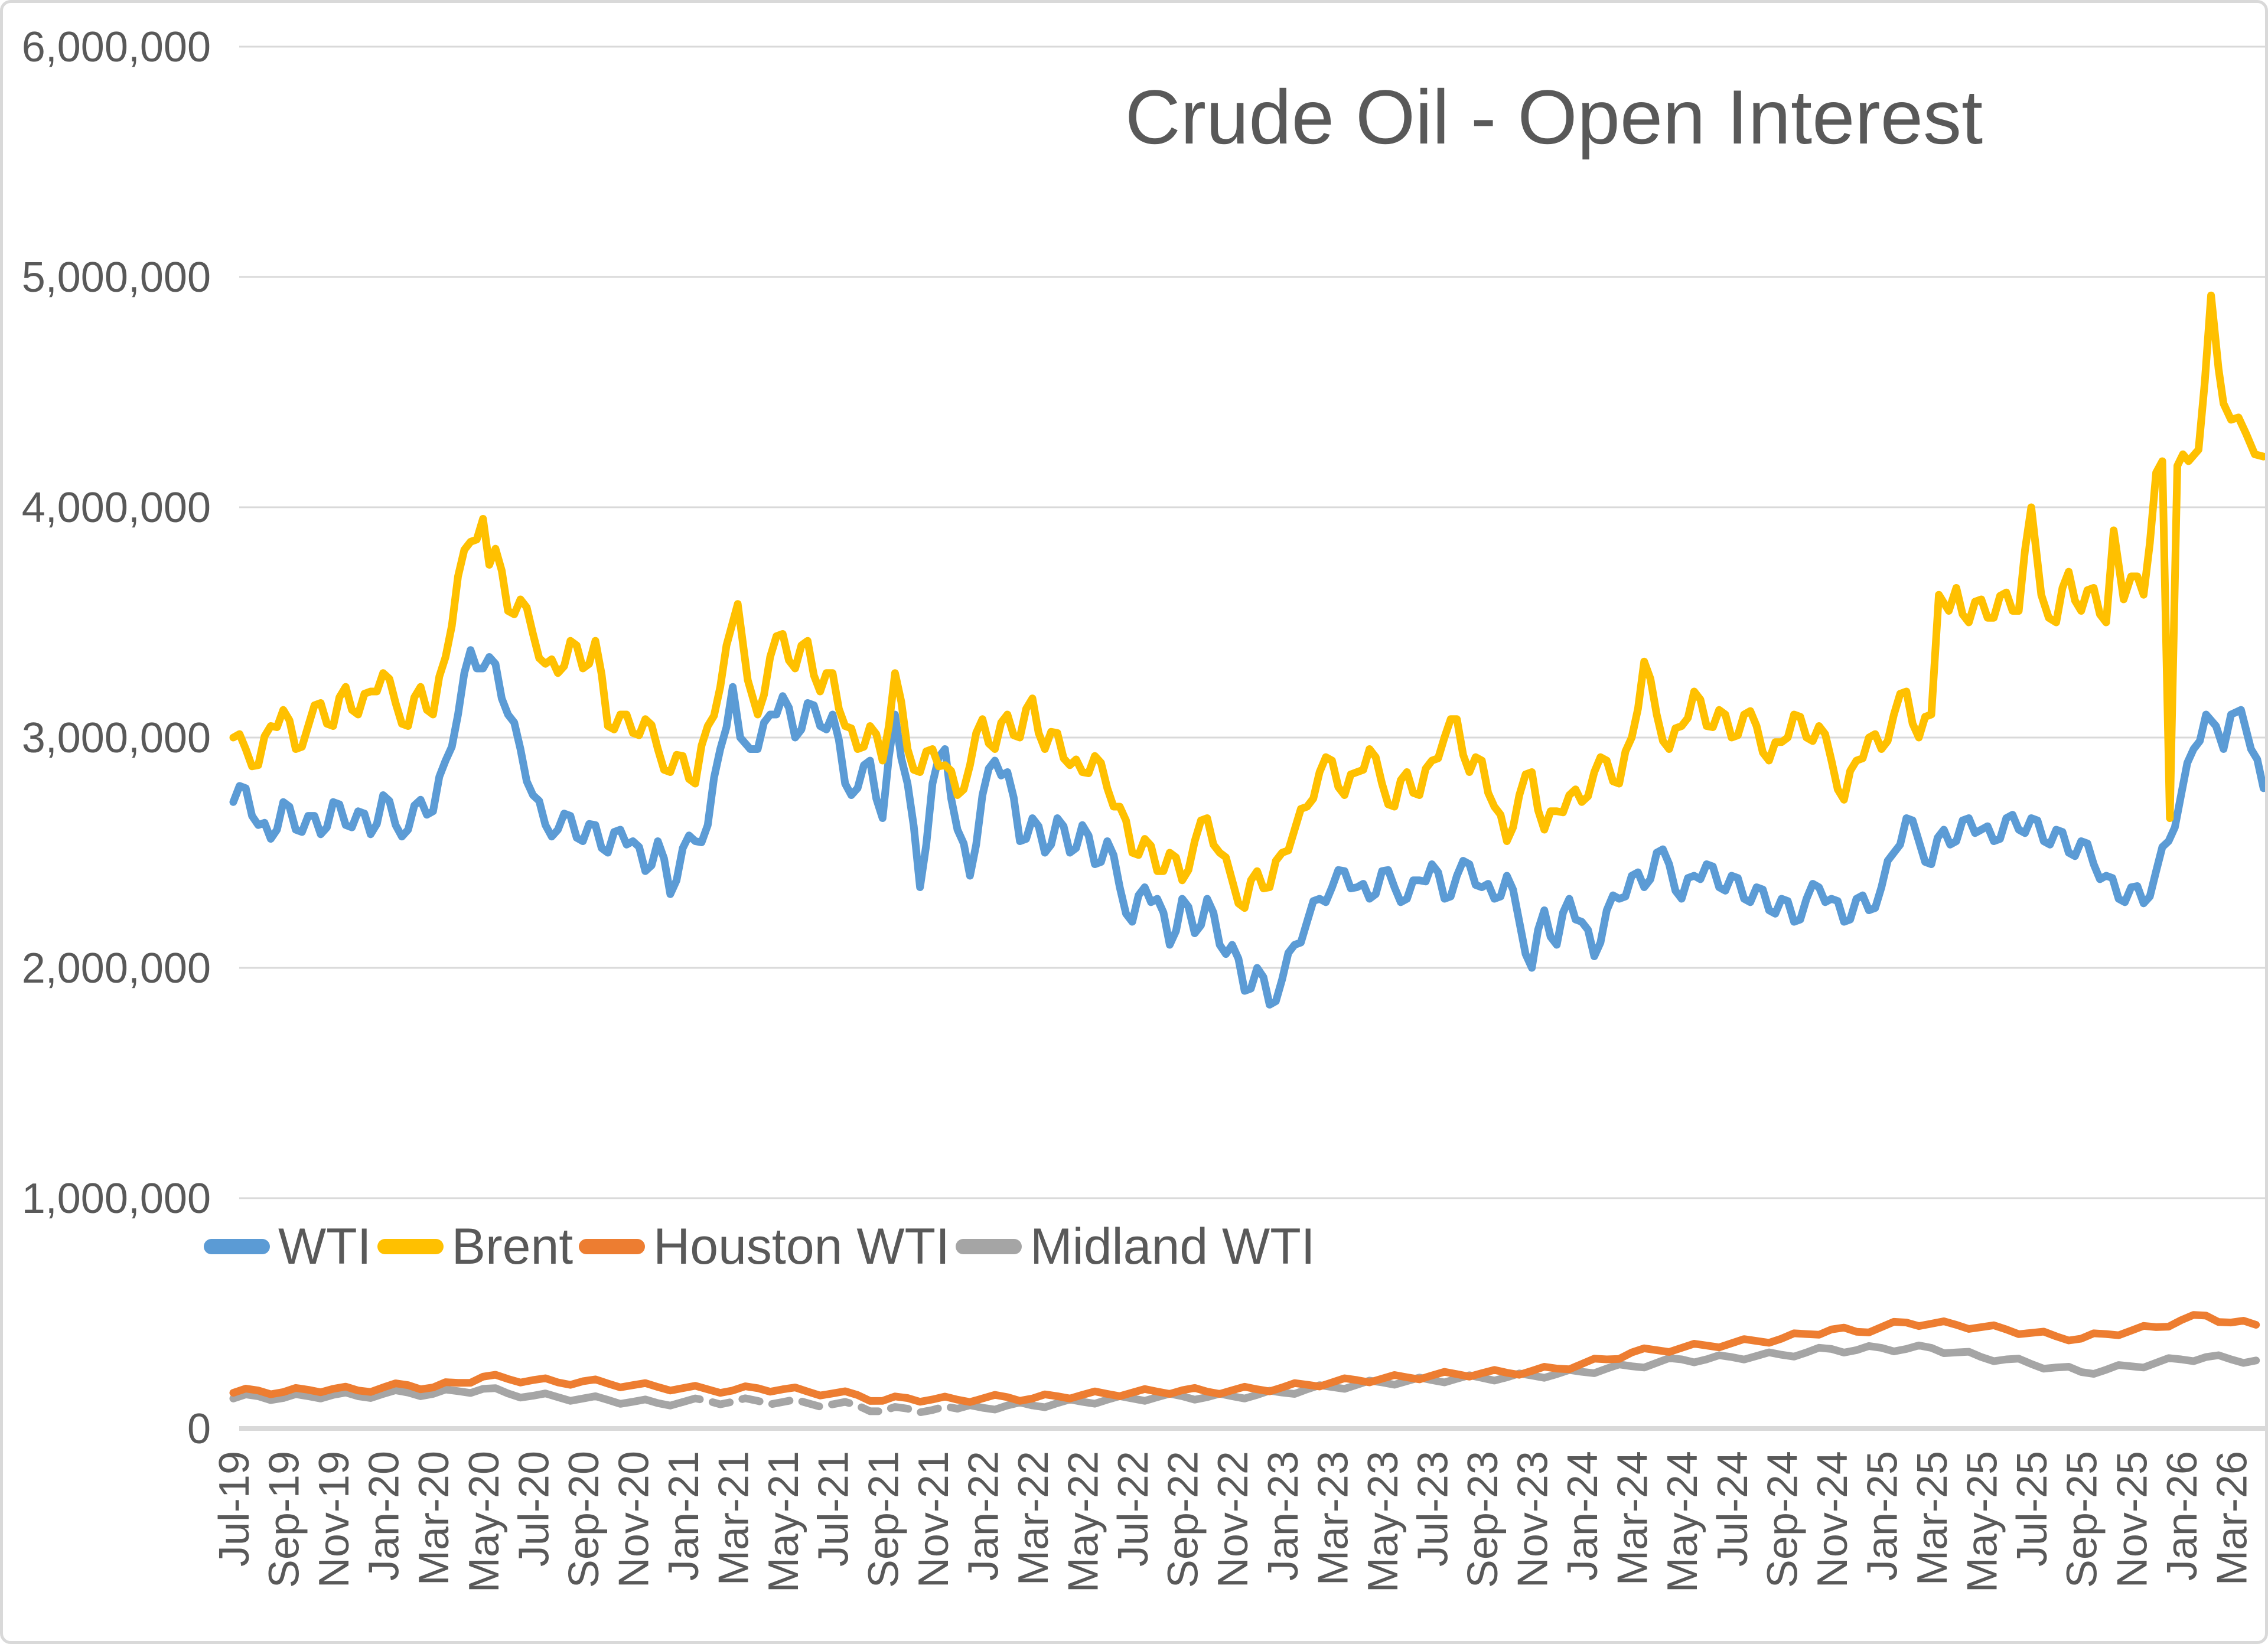 The image size is (2268, 1644). I want to click on x-tick-label: Nov-22, so click(1233, 1519).